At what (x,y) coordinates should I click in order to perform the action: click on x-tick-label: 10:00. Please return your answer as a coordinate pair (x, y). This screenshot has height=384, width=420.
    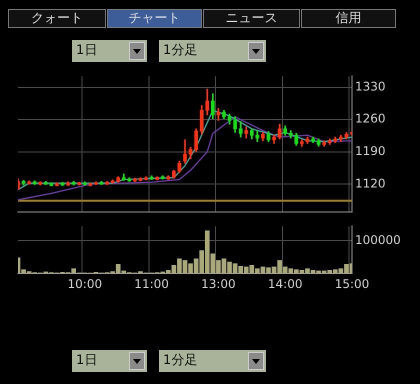
    Looking at the image, I should click on (85, 283).